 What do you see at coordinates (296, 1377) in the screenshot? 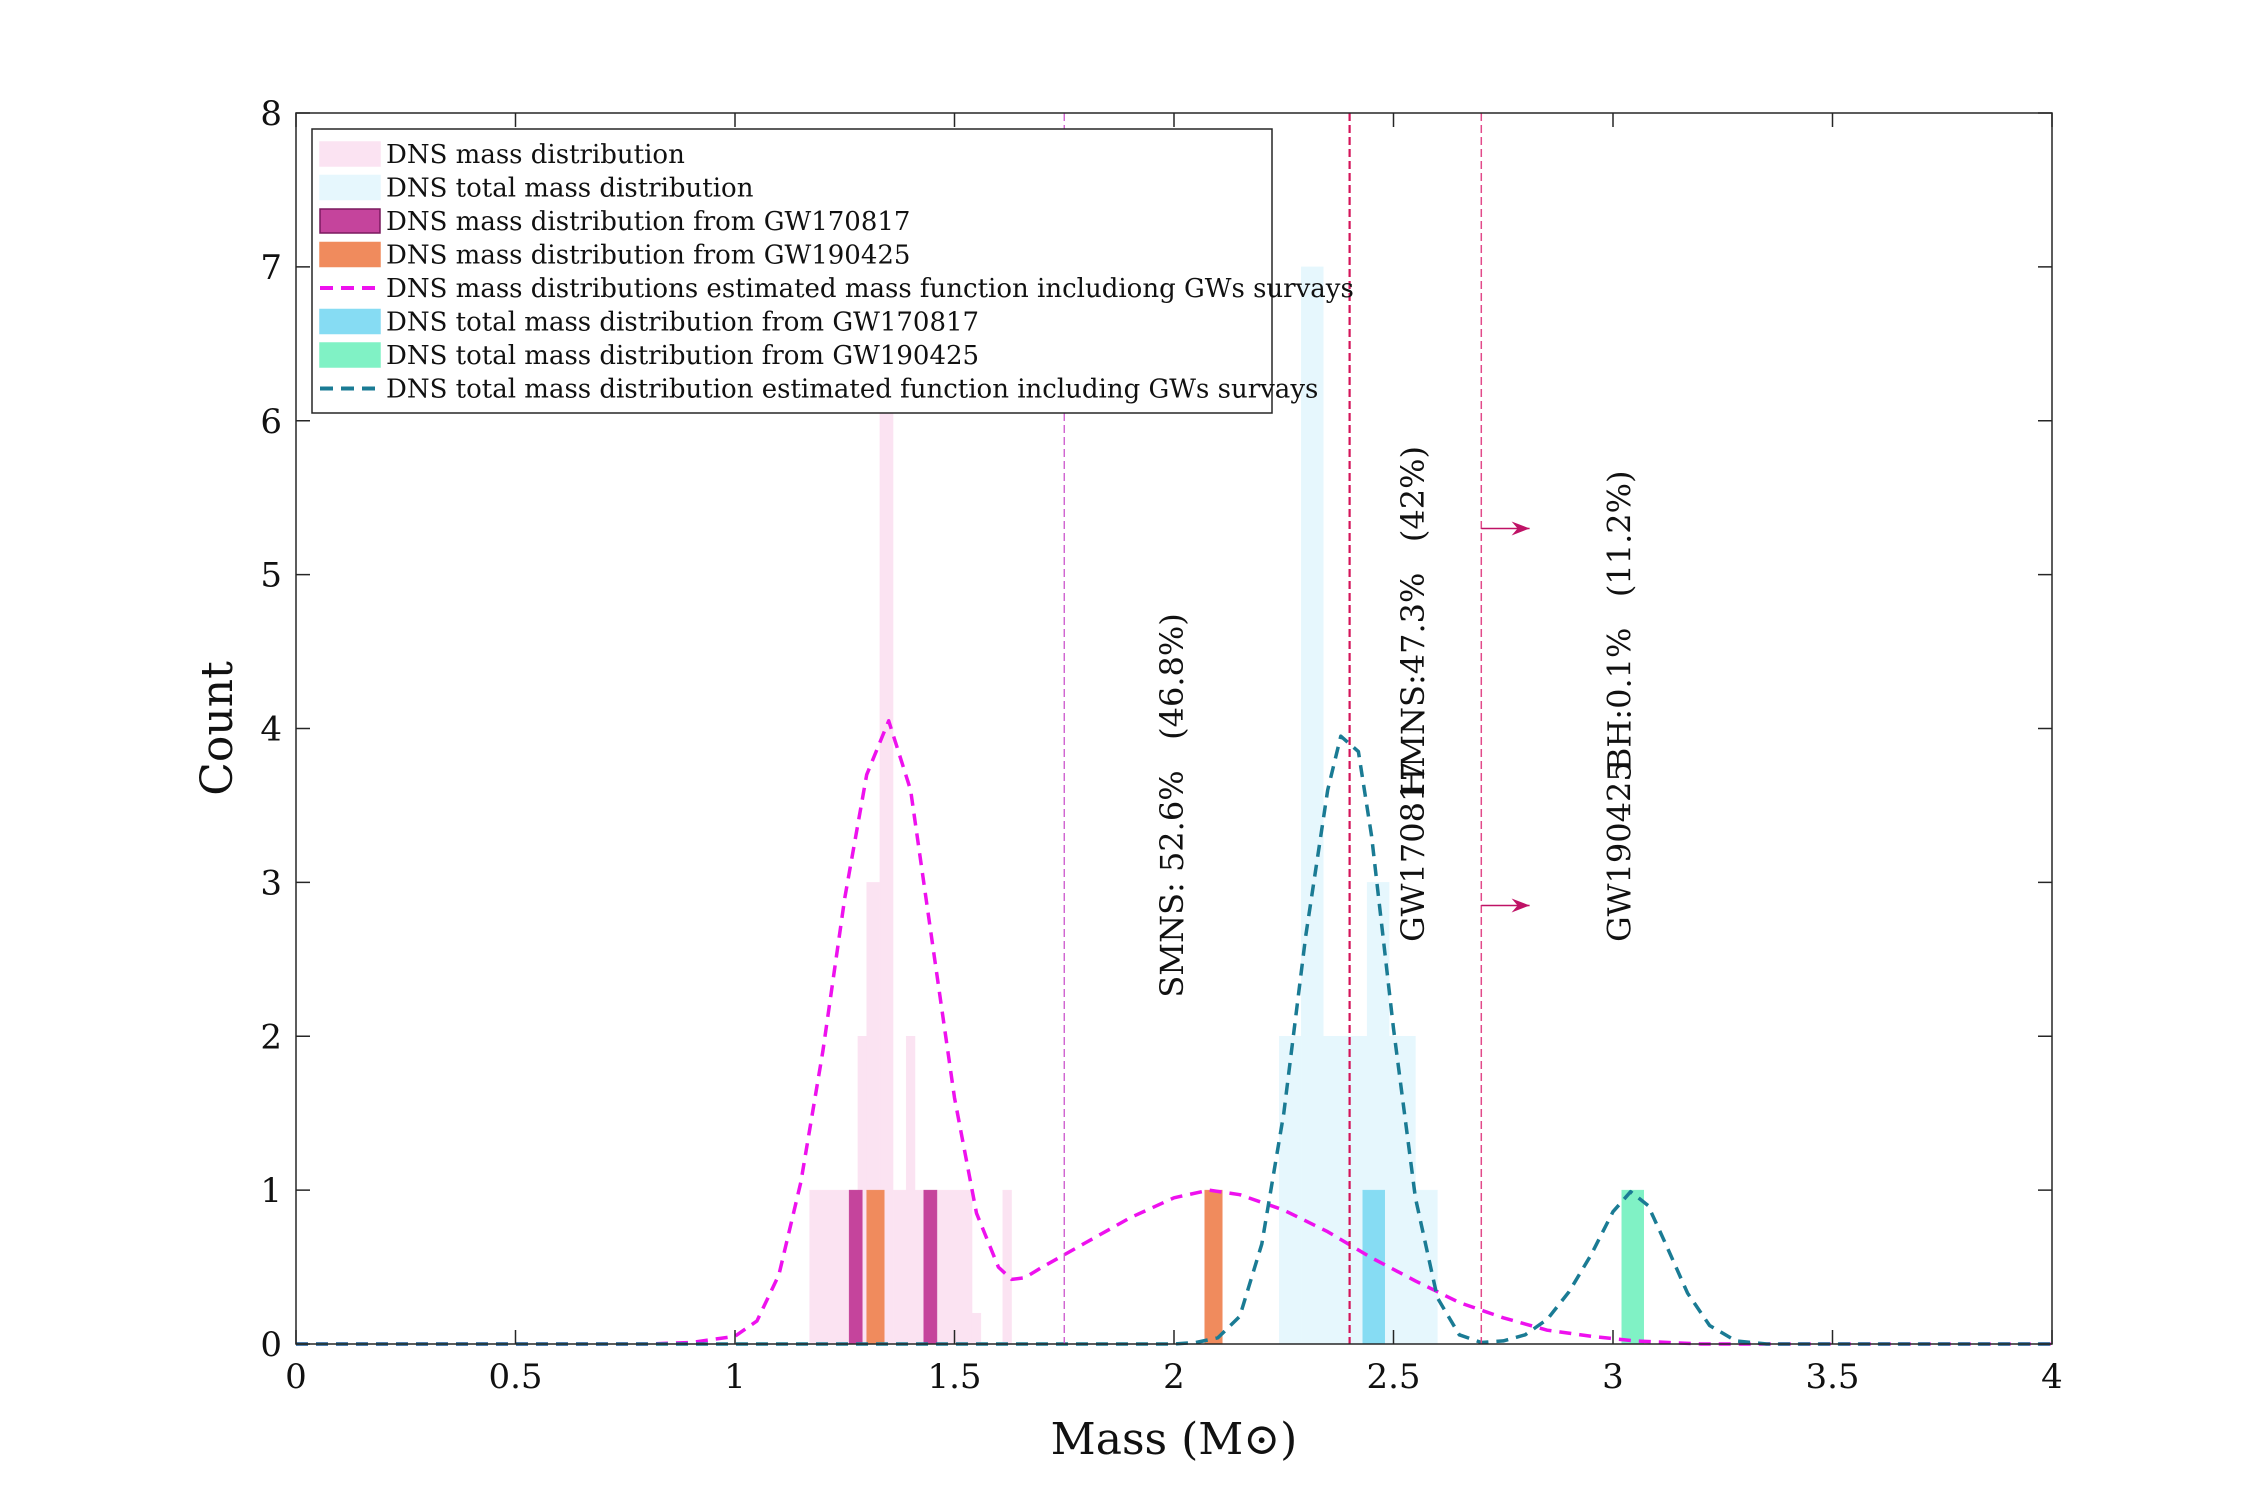
I see `x-tick-label: 0` at bounding box center [296, 1377].